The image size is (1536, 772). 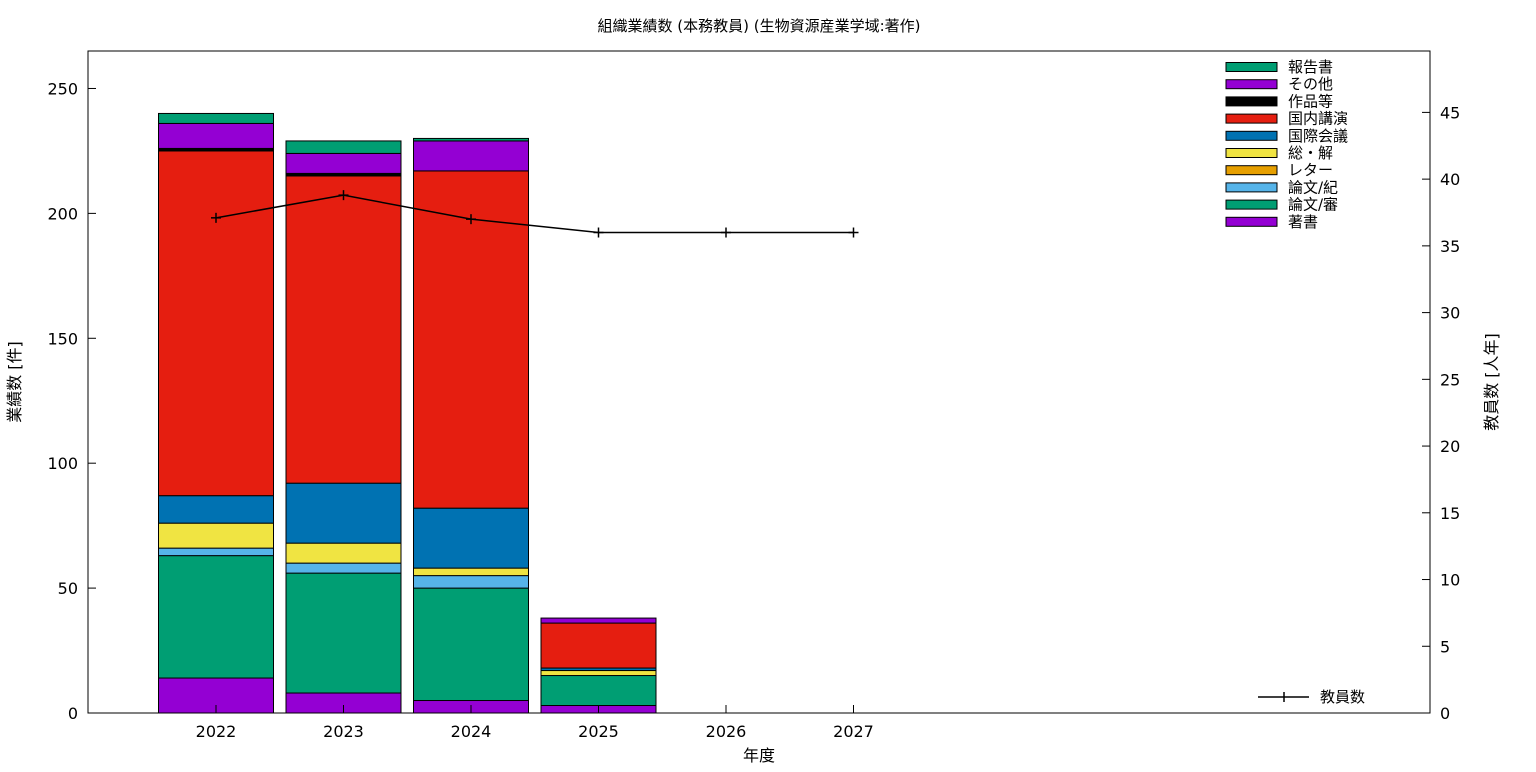 What do you see at coordinates (598, 731) in the screenshot?
I see `x-tick-label: 2025` at bounding box center [598, 731].